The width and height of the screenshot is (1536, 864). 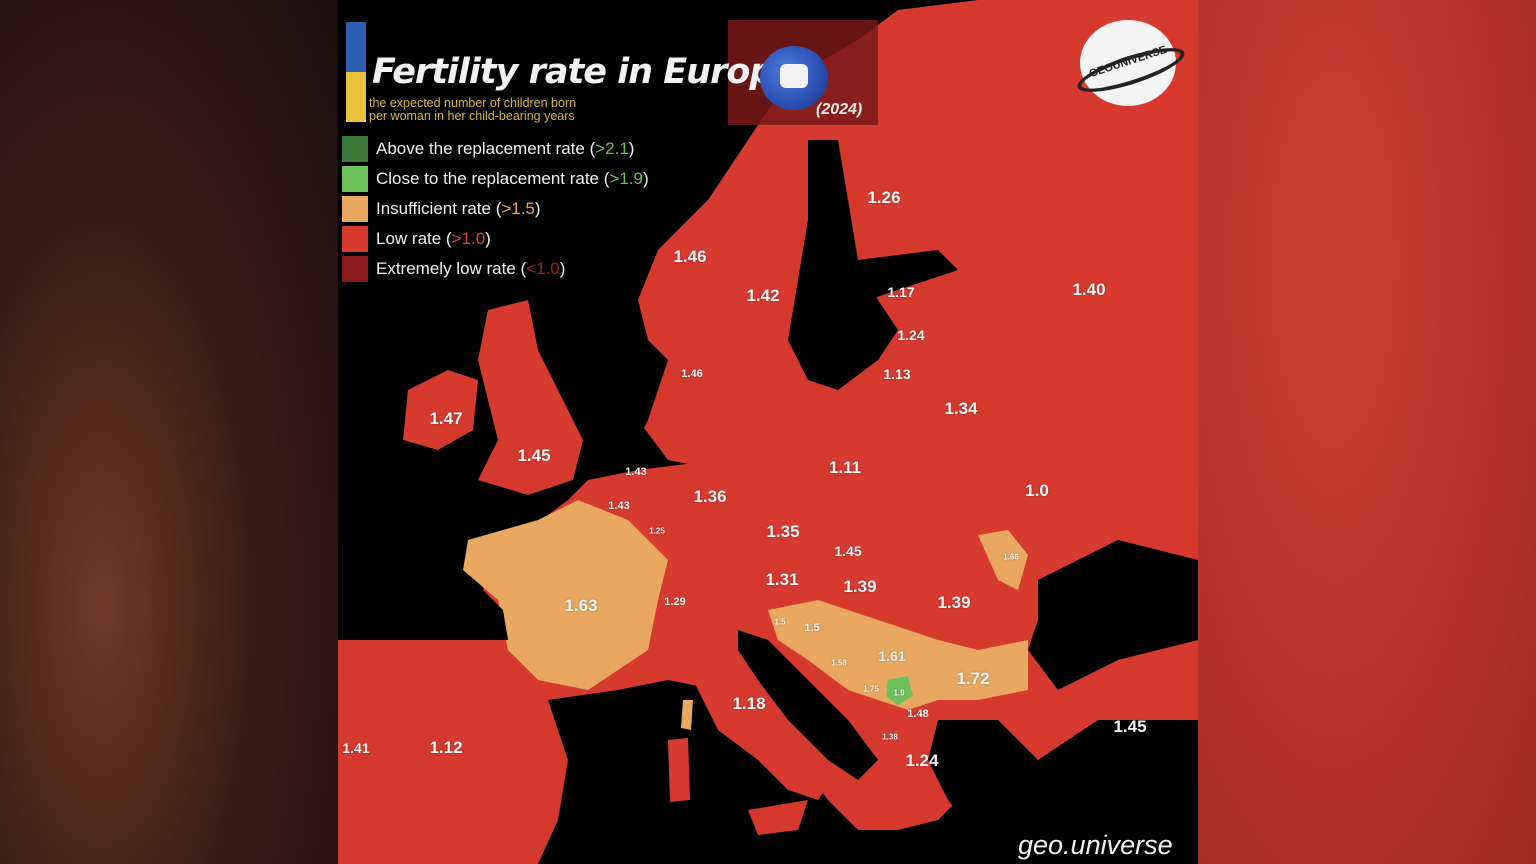 I want to click on region-france, so click(x=565, y=595).